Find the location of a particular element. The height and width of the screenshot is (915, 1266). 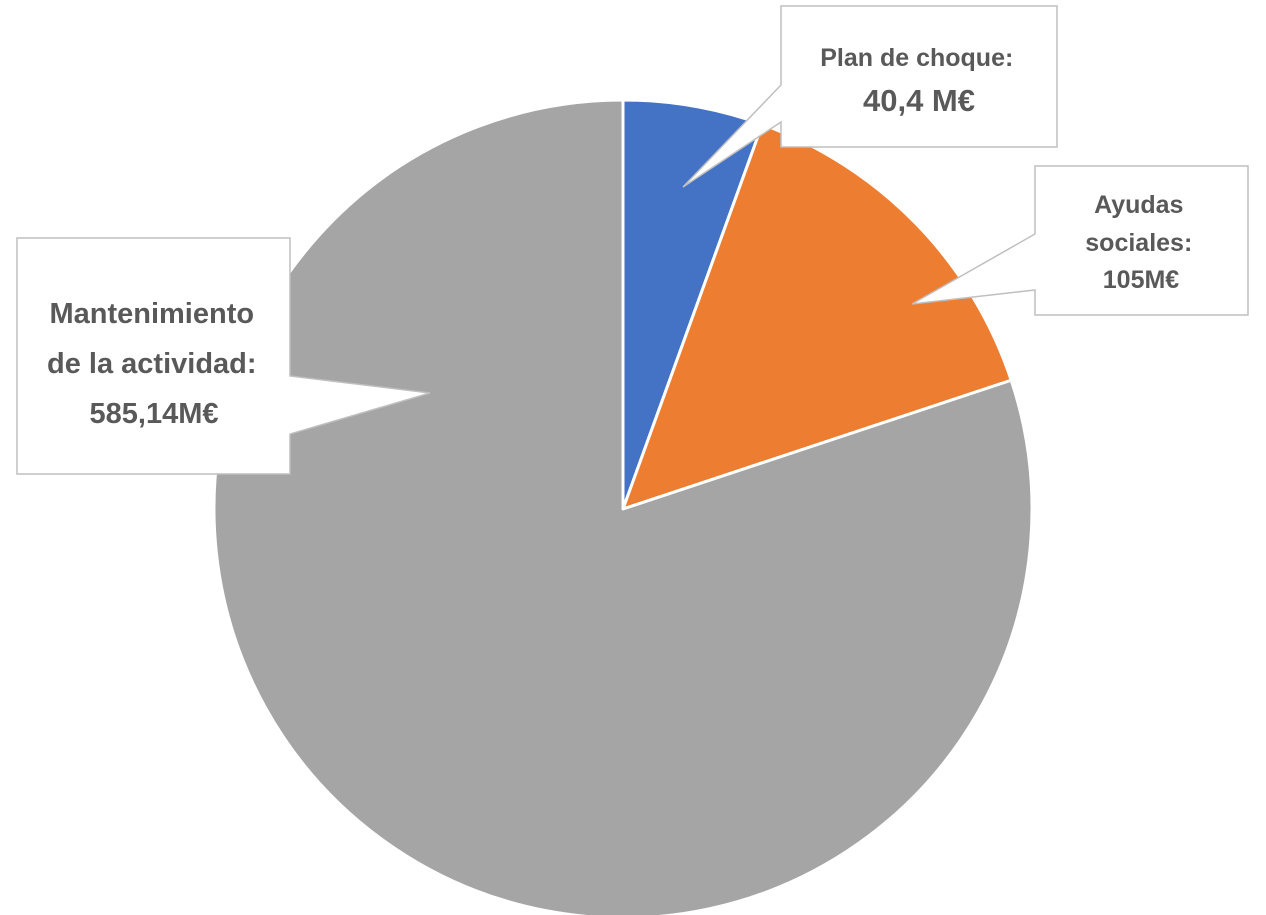

callout-ayudas-sociales-line-3: 105M€ is located at coordinates (1141, 280).